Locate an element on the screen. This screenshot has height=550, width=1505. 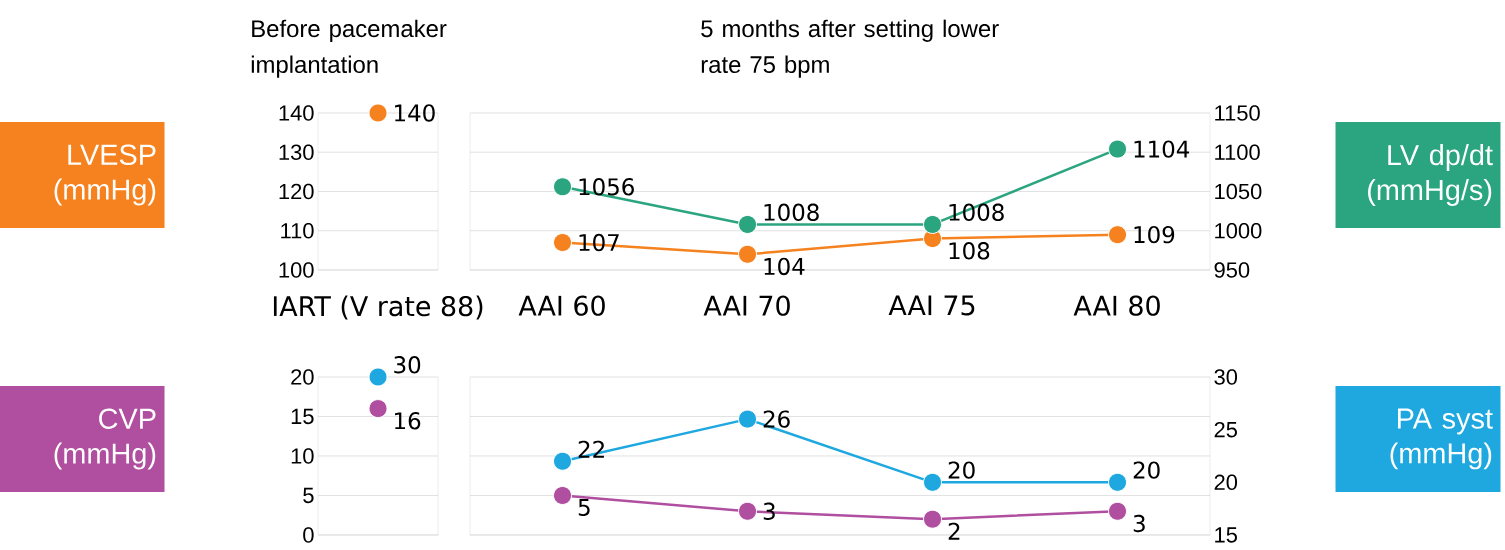
y-tick-label: 120 is located at coordinates (296, 191).